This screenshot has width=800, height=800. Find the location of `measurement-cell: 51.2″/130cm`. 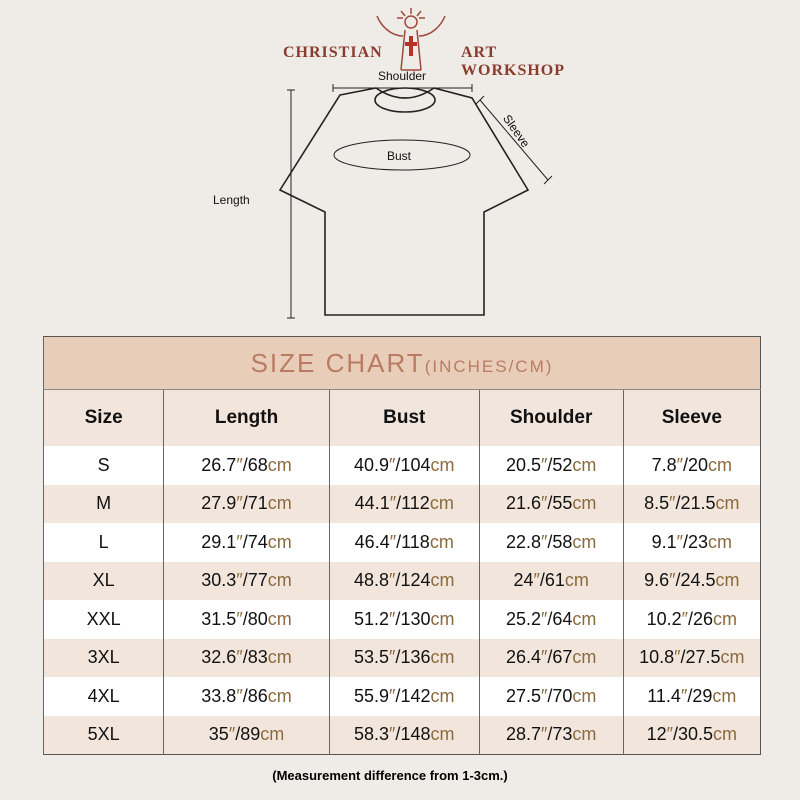

measurement-cell: 51.2″/130cm is located at coordinates (404, 619).